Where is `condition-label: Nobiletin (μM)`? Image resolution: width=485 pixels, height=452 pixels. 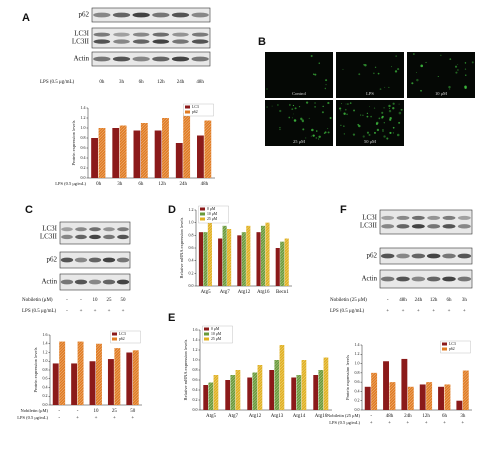 condition-label: Nobiletin (μM) is located at coordinates (37, 300).